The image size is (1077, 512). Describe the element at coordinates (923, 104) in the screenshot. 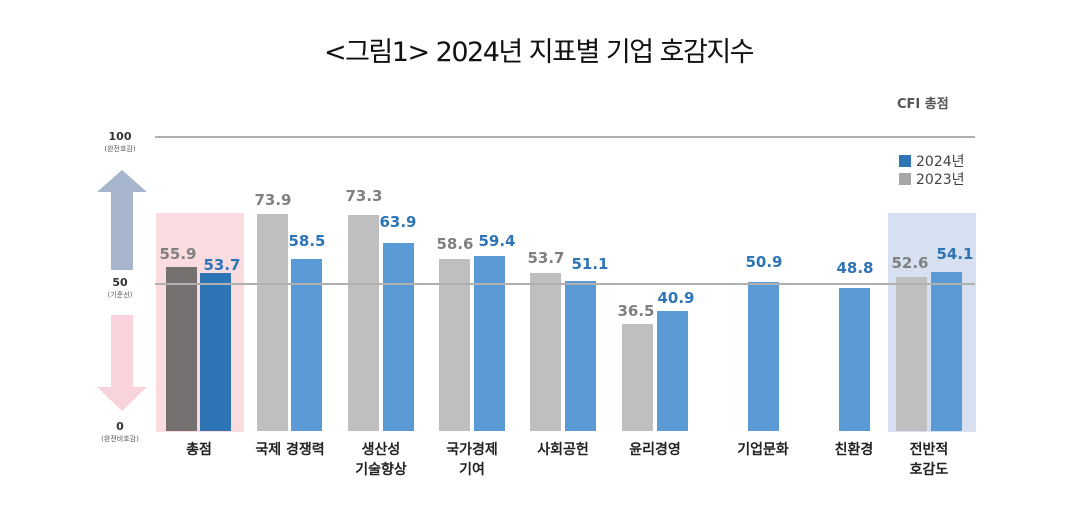

I see `chart-subtitle: CFI 총점` at that location.